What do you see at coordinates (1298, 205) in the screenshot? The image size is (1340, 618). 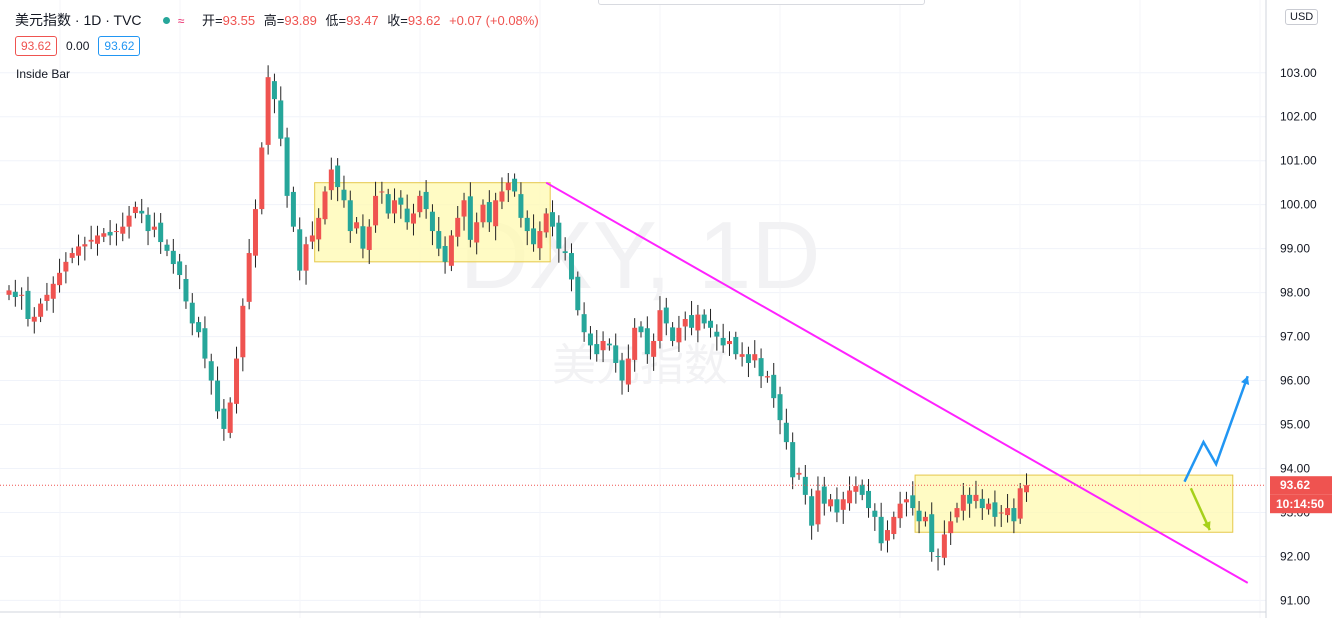 I see `y-tick-label: 100.00` at bounding box center [1298, 205].